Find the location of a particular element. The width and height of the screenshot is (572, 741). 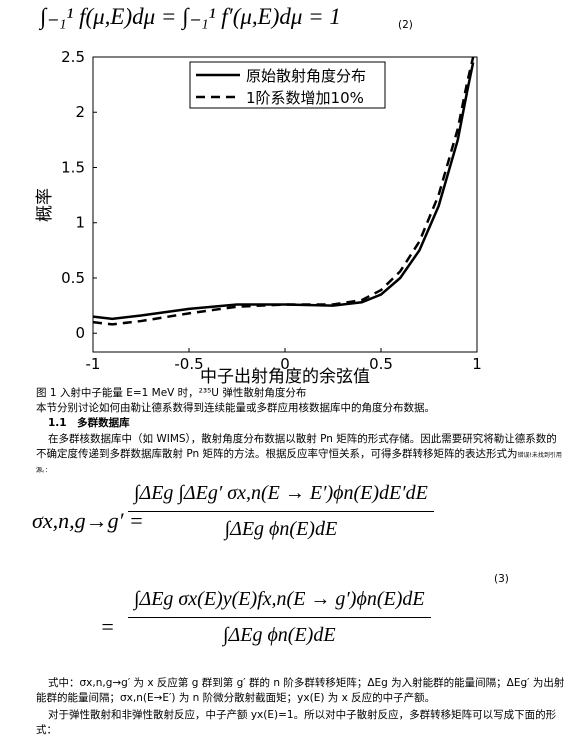

equation-lhs: σx,n,g→g′ = is located at coordinates (88, 520).